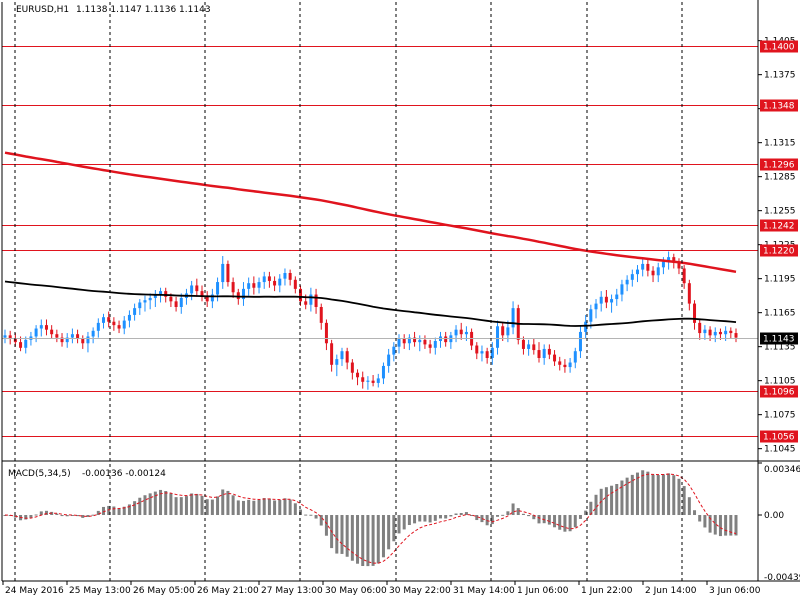 Image resolution: width=800 pixels, height=600 pixels. Describe the element at coordinates (100, 591) in the screenshot. I see `time-tick-label: 25 May 13:00` at that location.